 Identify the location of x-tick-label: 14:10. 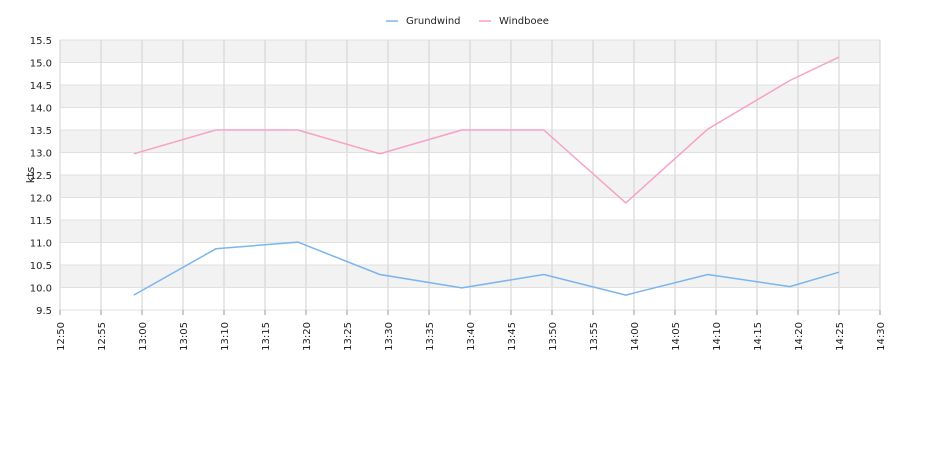
(717, 336).